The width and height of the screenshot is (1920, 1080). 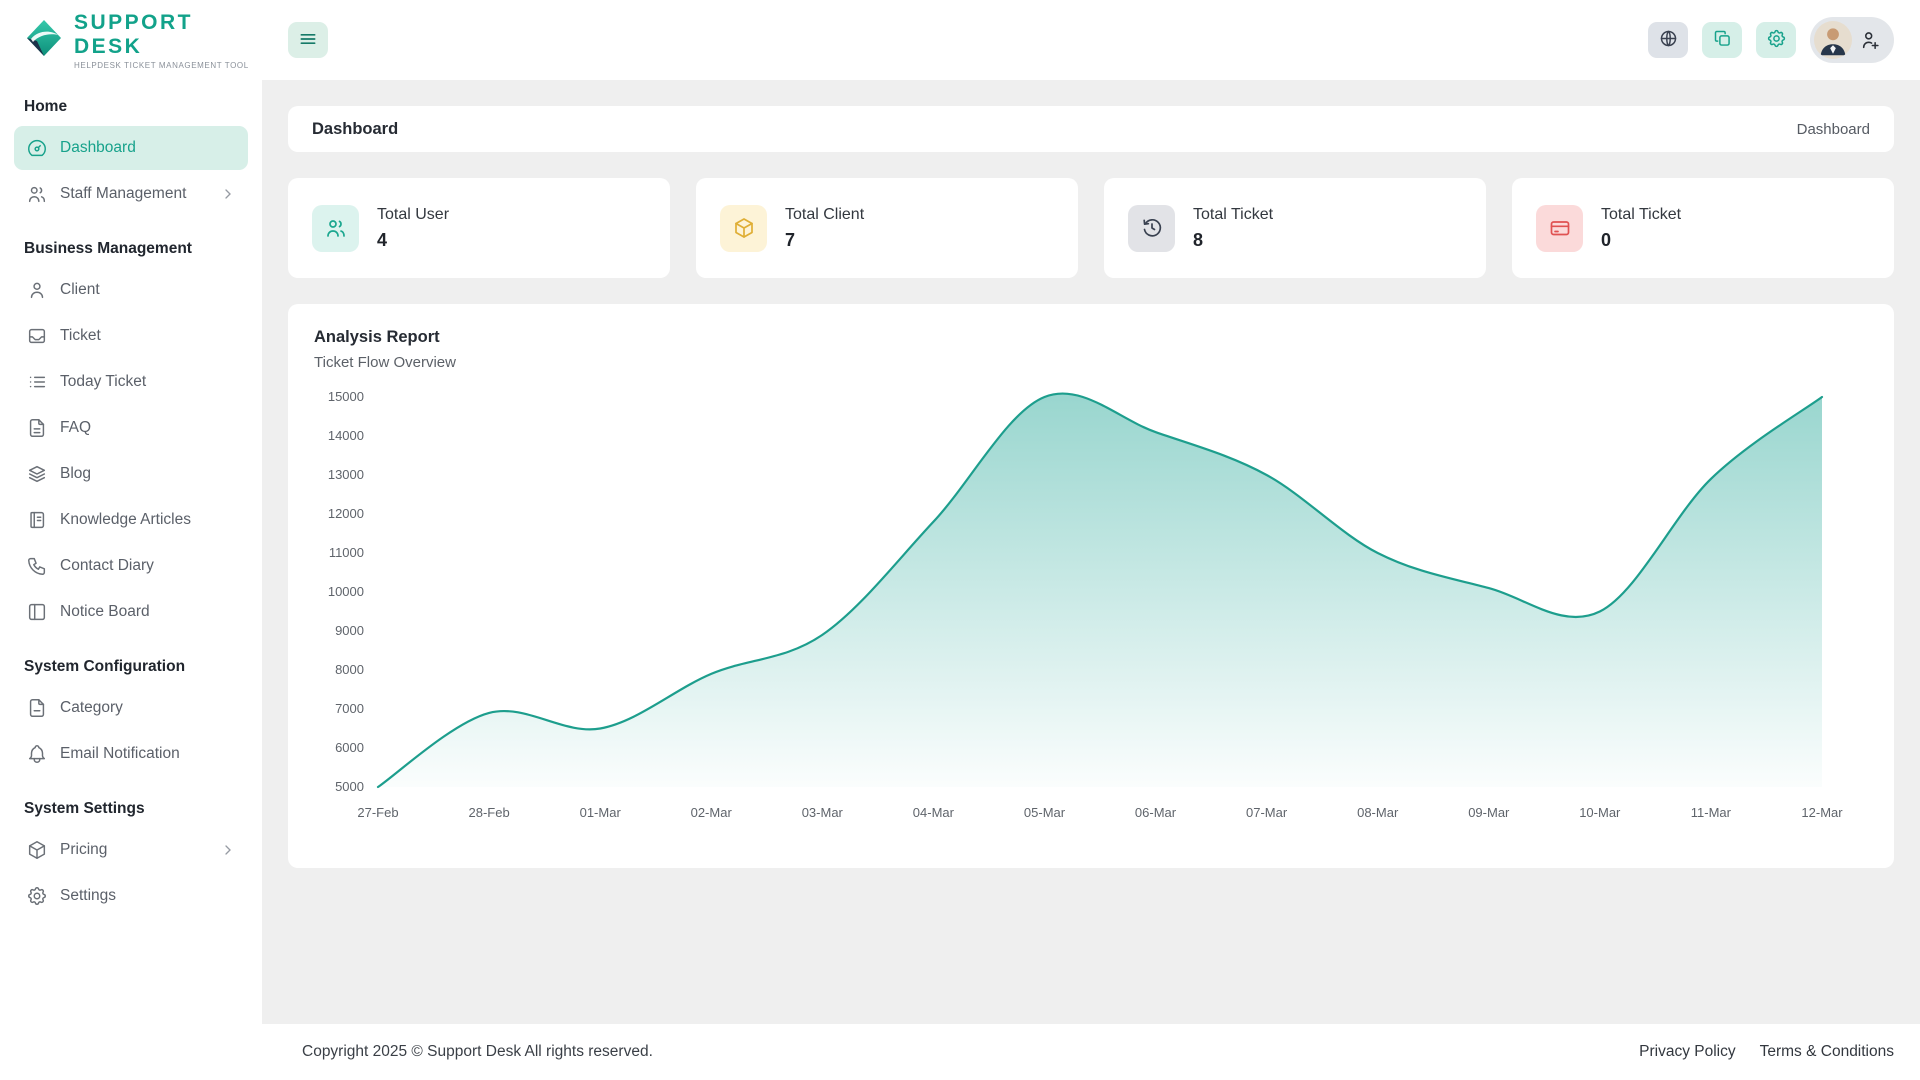 I want to click on pricing-icon, so click(x=37, y=850).